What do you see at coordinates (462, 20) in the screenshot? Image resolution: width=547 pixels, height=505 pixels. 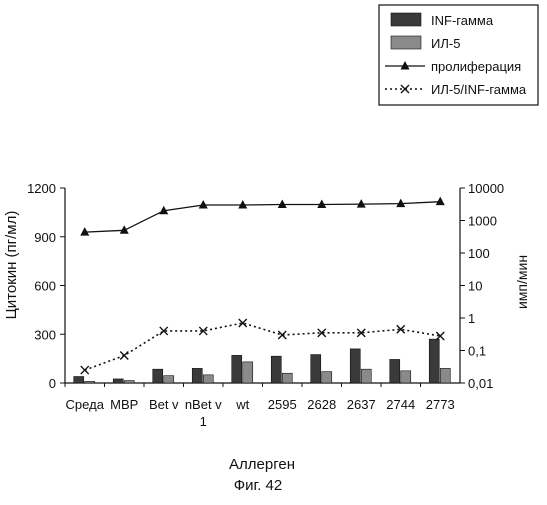 I see `legend-label: INF-гамма` at bounding box center [462, 20].